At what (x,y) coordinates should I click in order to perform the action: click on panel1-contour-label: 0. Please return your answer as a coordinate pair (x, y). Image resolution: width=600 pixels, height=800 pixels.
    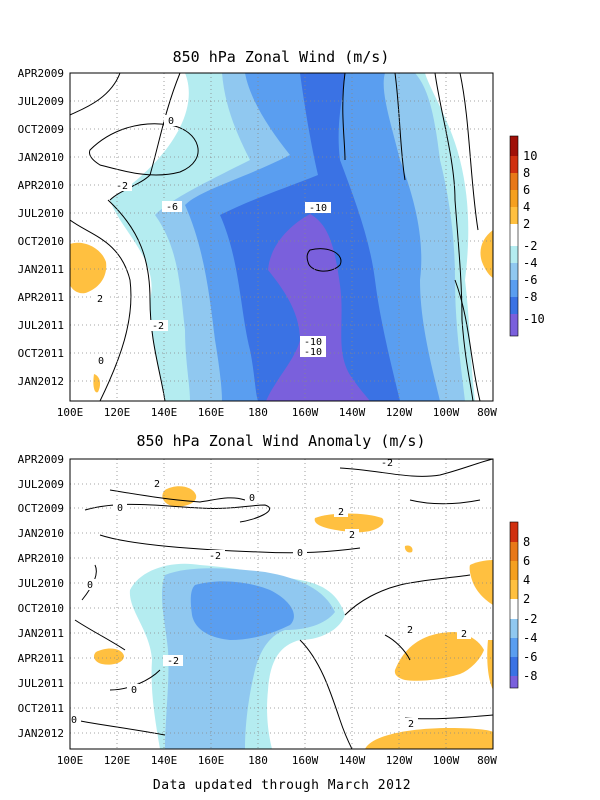
    Looking at the image, I should click on (101, 361).